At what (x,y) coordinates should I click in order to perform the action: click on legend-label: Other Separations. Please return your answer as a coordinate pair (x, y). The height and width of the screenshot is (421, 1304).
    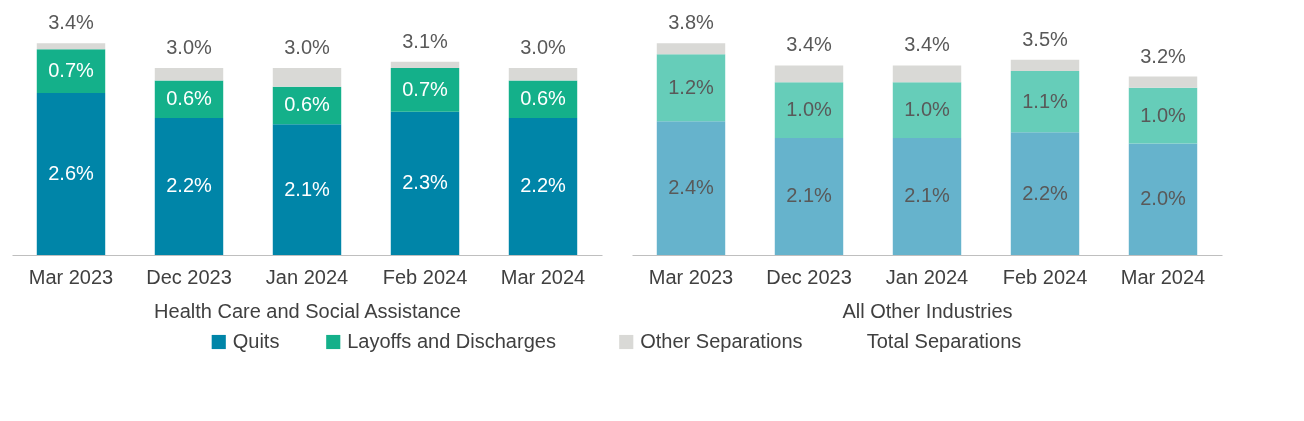
    Looking at the image, I should click on (721, 341).